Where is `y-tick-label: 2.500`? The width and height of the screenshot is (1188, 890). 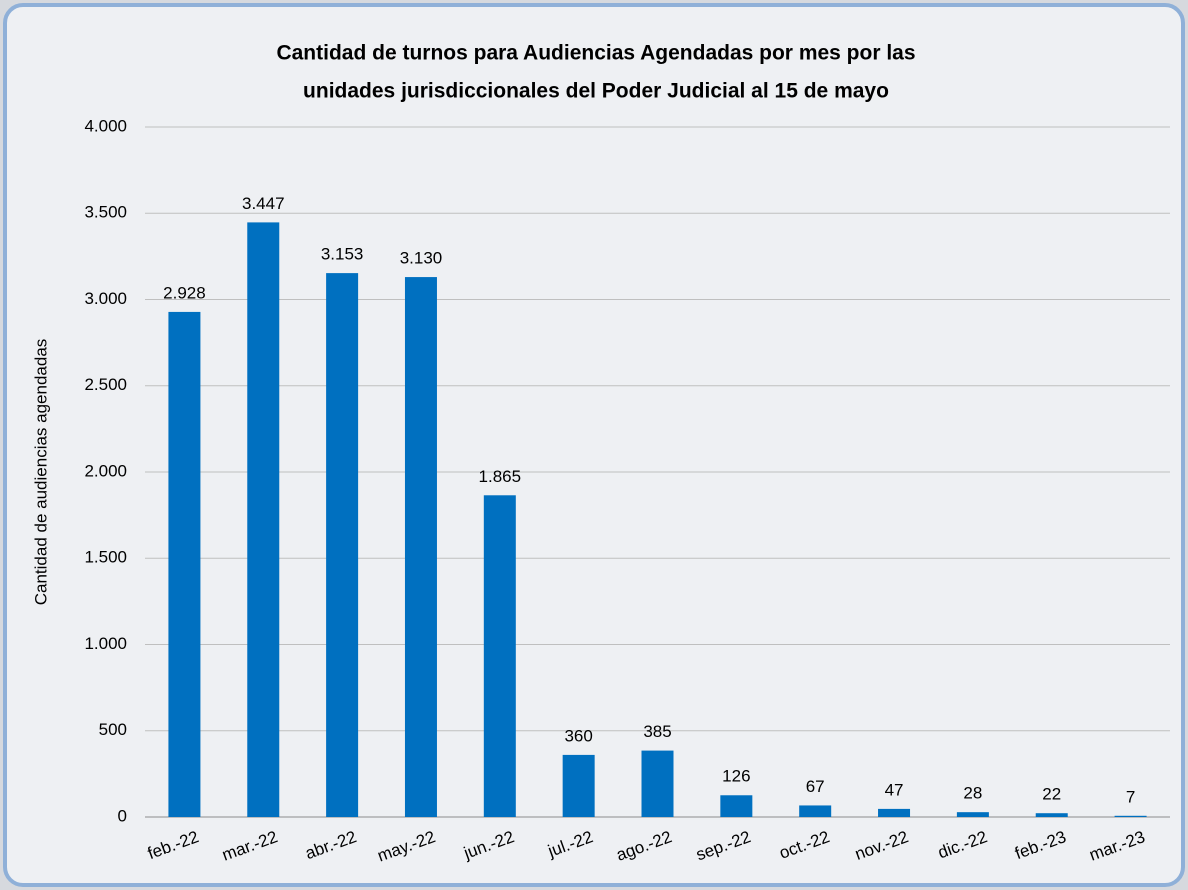 y-tick-label: 2.500 is located at coordinates (105, 384).